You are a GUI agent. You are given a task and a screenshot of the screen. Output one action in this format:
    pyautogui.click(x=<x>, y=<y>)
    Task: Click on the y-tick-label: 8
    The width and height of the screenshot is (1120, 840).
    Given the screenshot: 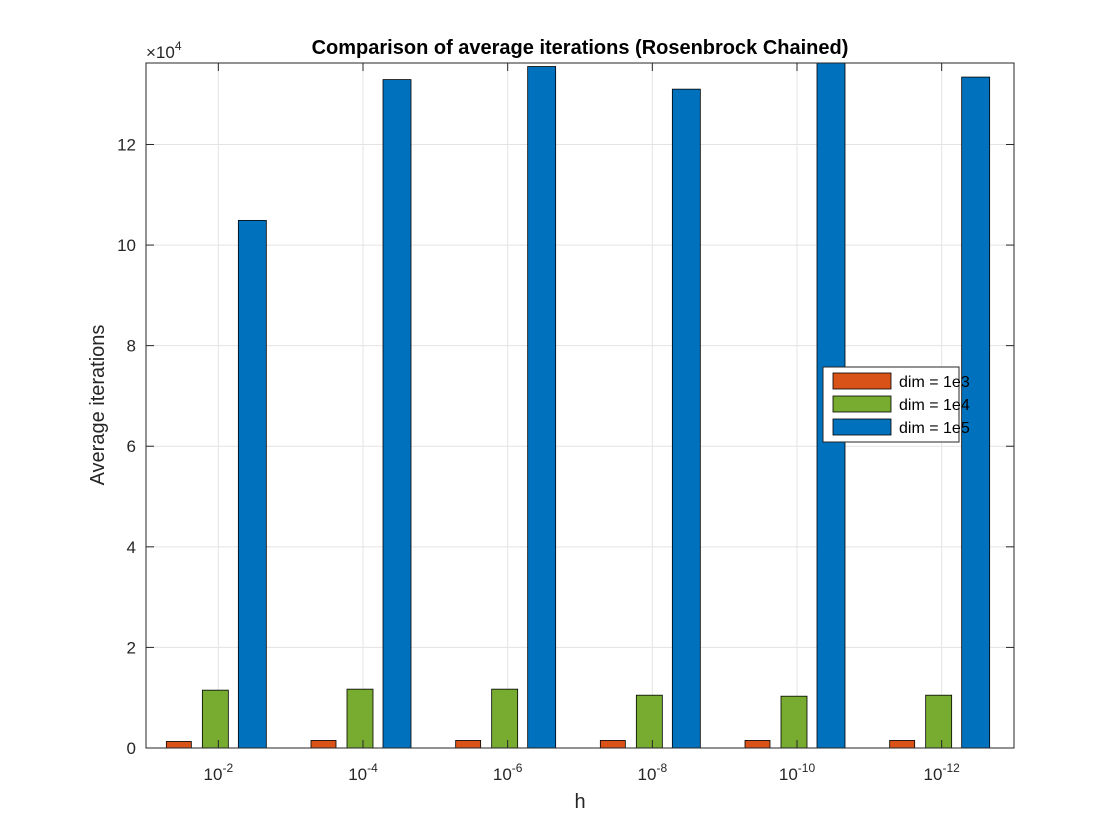 What is the action you would take?
    pyautogui.click(x=131, y=346)
    